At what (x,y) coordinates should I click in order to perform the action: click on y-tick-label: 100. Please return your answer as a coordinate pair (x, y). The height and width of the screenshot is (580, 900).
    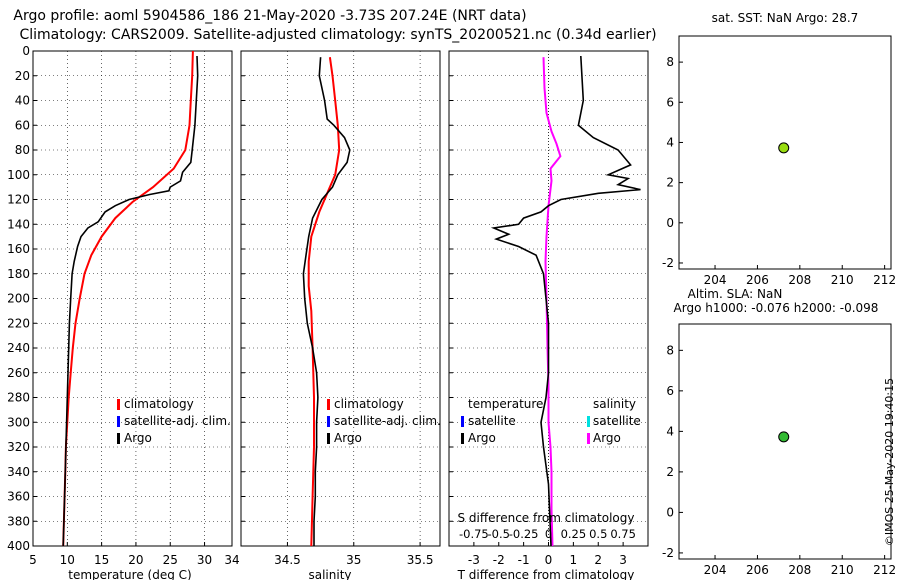
    Looking at the image, I should click on (18, 175).